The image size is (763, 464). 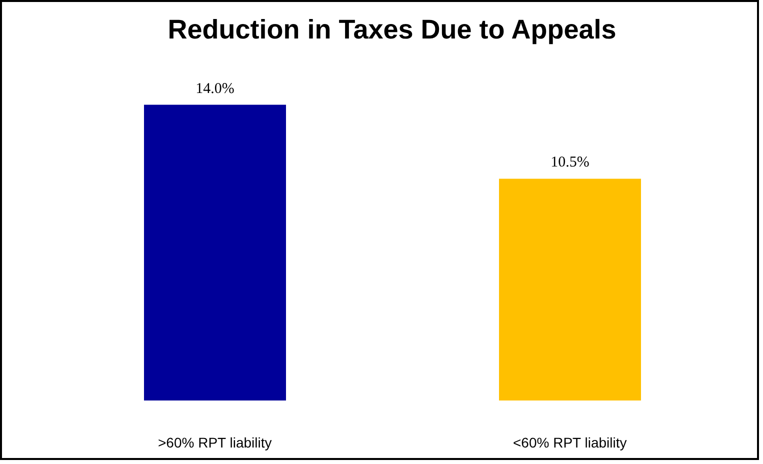 I want to click on x-tick-label: >60% RPT liability, so click(x=215, y=442).